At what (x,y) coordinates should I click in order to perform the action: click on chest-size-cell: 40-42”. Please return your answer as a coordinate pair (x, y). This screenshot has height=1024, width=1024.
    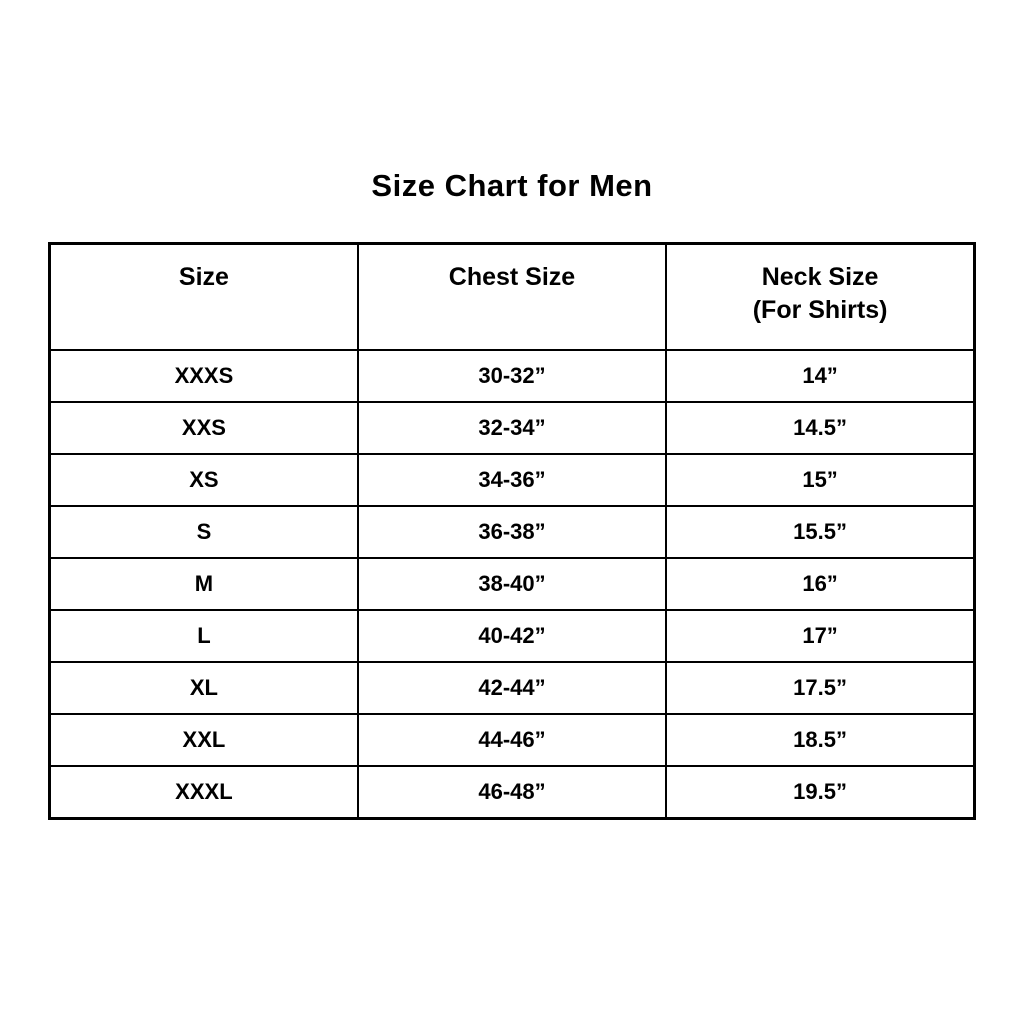
    Looking at the image, I should click on (512, 636).